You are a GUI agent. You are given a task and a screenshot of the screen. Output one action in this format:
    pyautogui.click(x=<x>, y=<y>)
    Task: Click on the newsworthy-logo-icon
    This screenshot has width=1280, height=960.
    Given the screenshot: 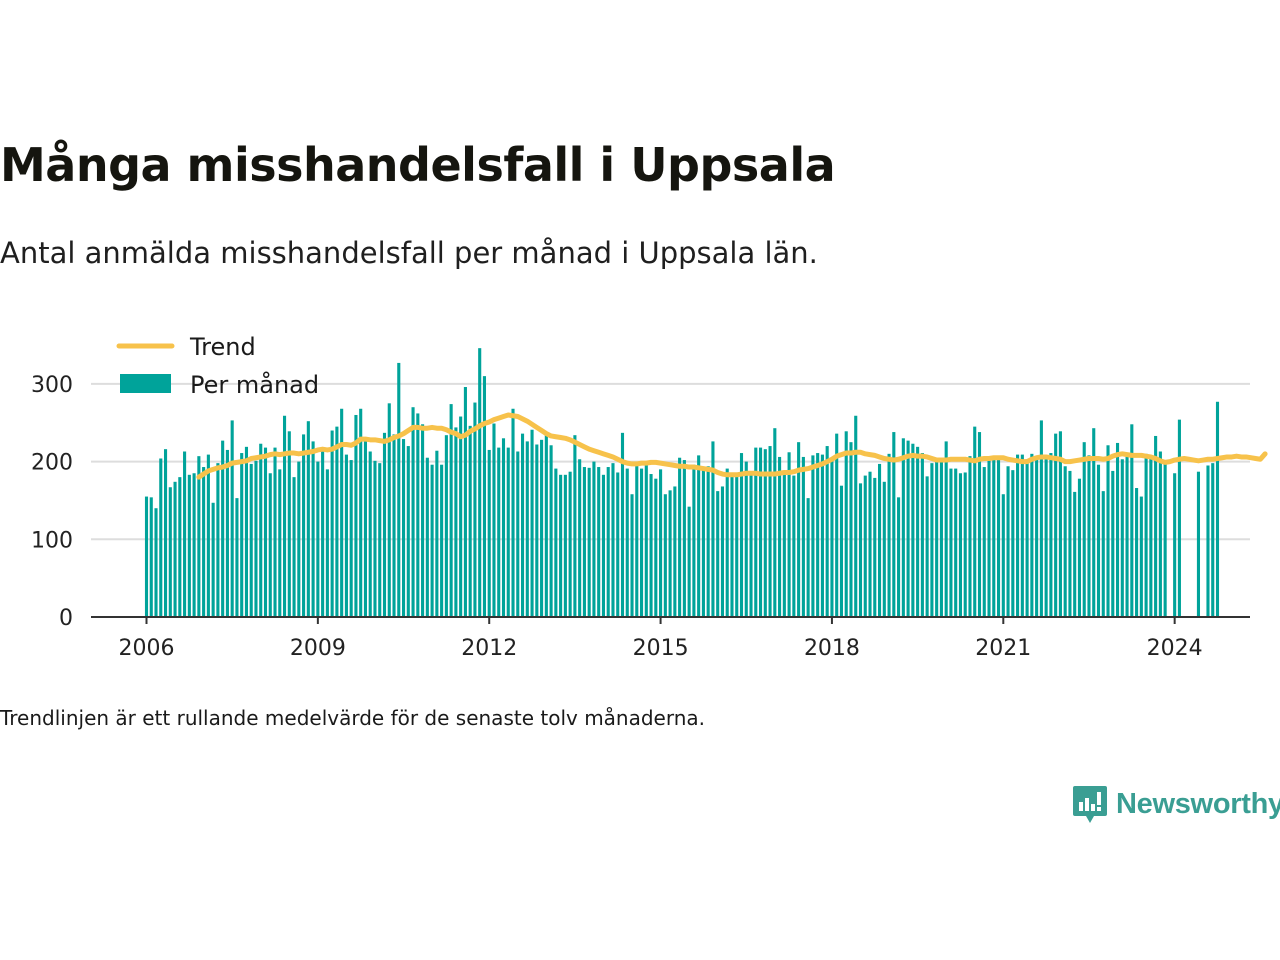 What is the action you would take?
    pyautogui.click(x=1090, y=804)
    